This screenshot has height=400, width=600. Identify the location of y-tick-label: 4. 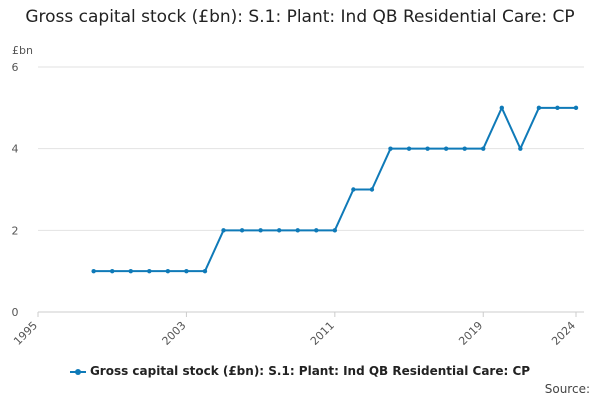
(15, 149).